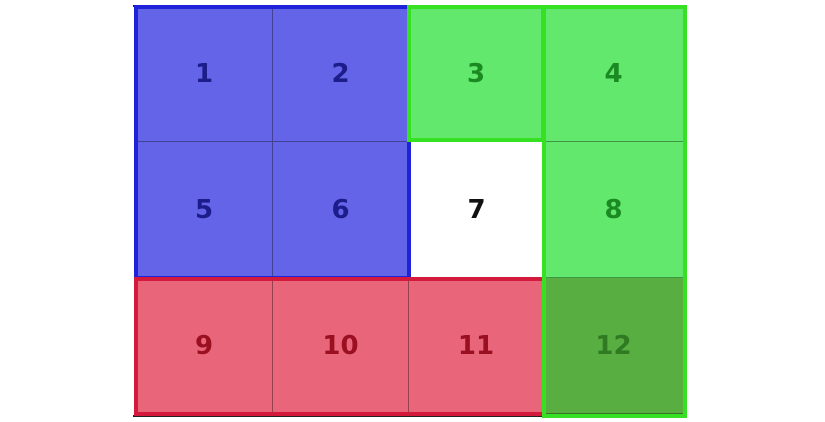 The image size is (825, 422). I want to click on cell-11: 11, so click(476, 346).